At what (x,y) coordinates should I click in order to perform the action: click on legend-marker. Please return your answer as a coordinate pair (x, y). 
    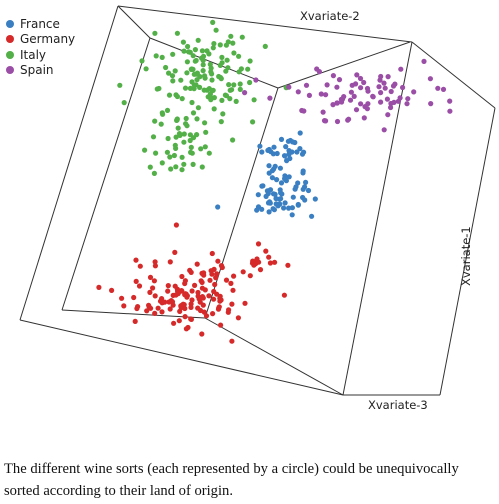
    Looking at the image, I should click on (10, 39).